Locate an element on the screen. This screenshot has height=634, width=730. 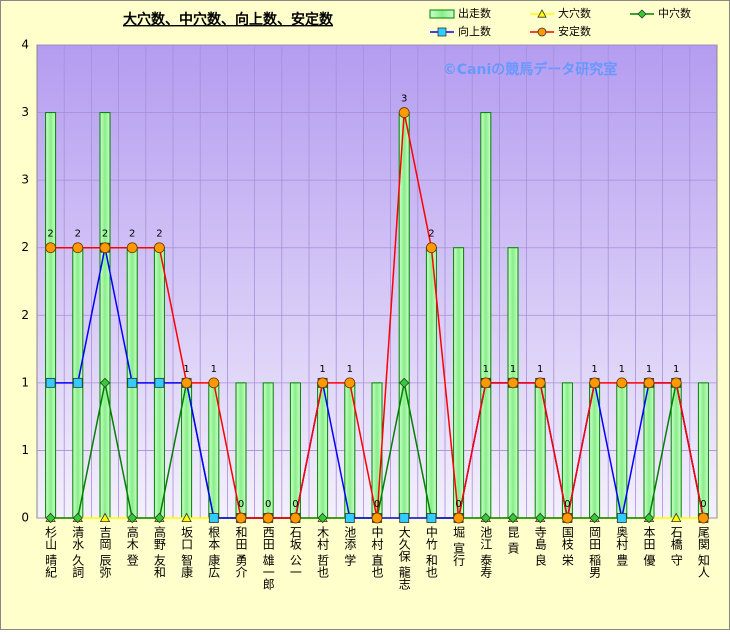
x-tick-label: 堀 宣行 is located at coordinates (459, 545).